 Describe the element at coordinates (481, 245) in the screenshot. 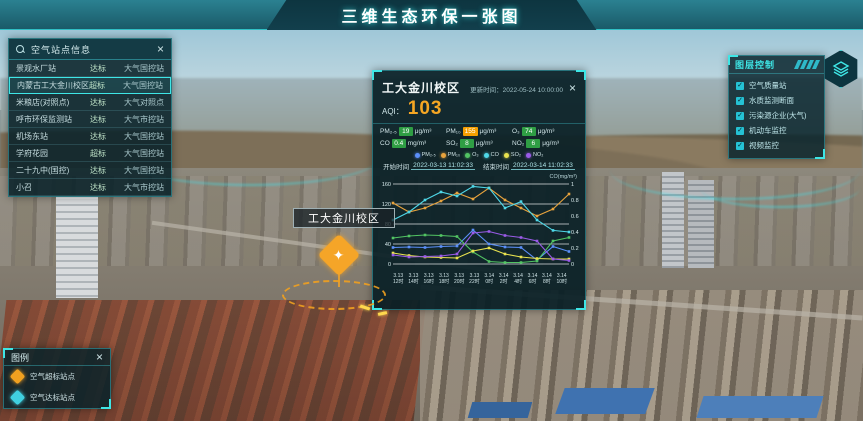

I see `series-line-PM₂.₅` at that location.